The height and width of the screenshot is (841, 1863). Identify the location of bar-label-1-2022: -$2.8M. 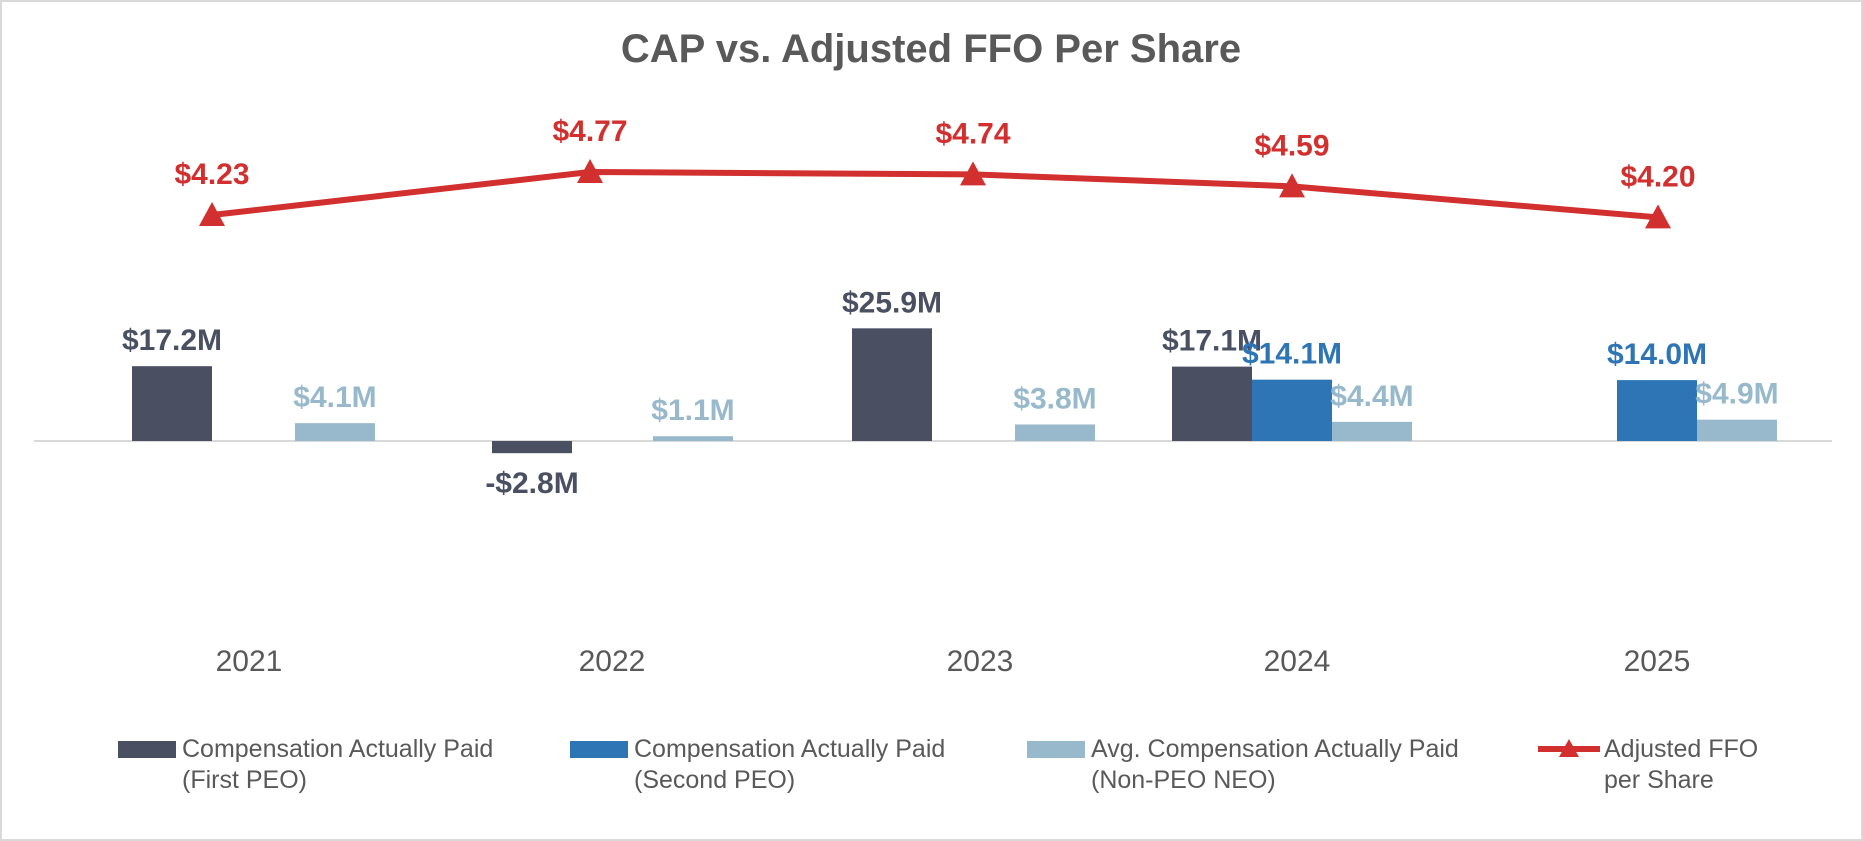
(531, 483).